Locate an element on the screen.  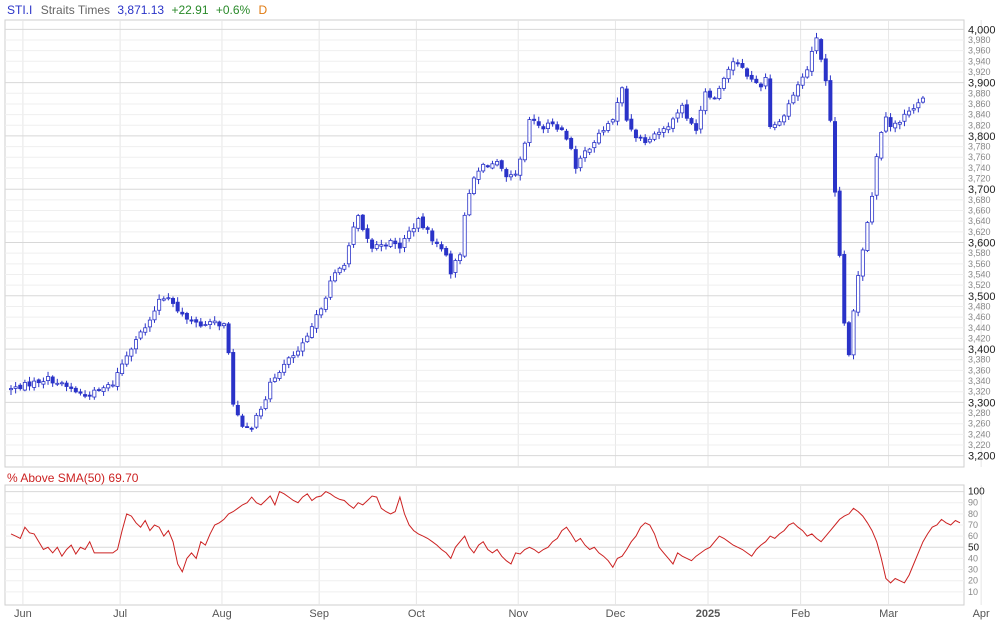
x-tick-label: Nov is located at coordinates (518, 614).